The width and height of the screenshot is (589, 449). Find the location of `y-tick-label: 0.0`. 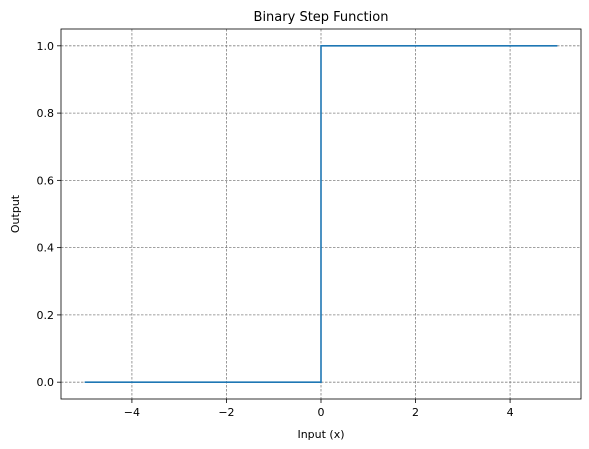

y-tick-label: 0.0 is located at coordinates (46, 382).